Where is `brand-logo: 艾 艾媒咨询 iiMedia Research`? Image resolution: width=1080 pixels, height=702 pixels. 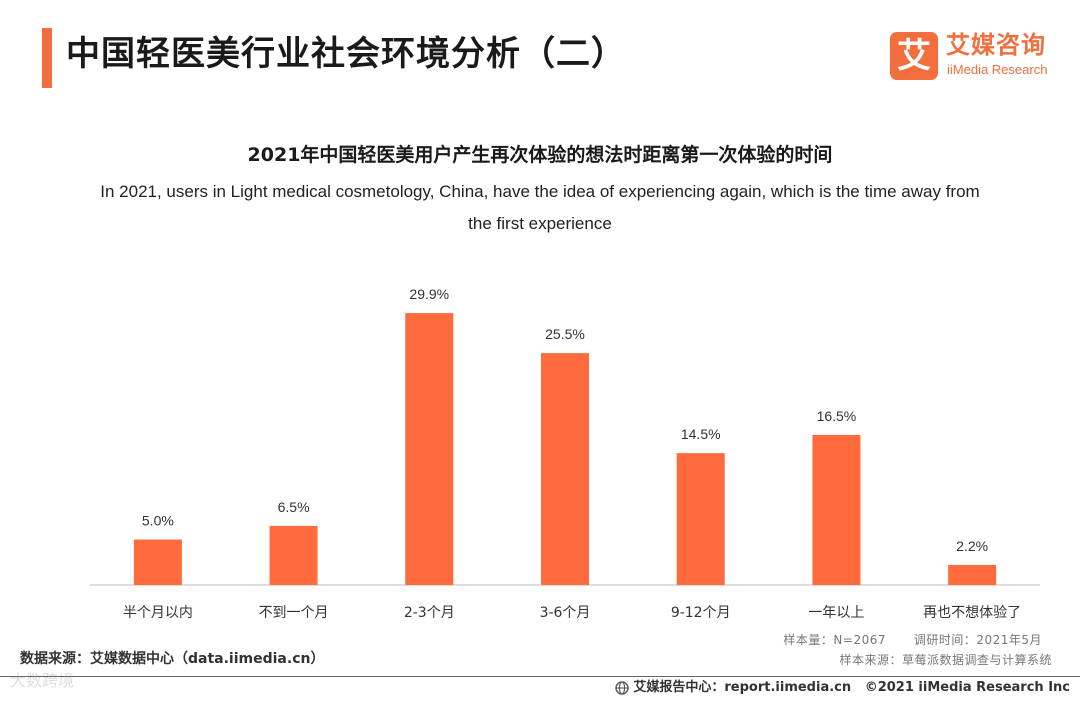
brand-logo: 艾 艾媒咨询 iiMedia Research is located at coordinates (975, 57).